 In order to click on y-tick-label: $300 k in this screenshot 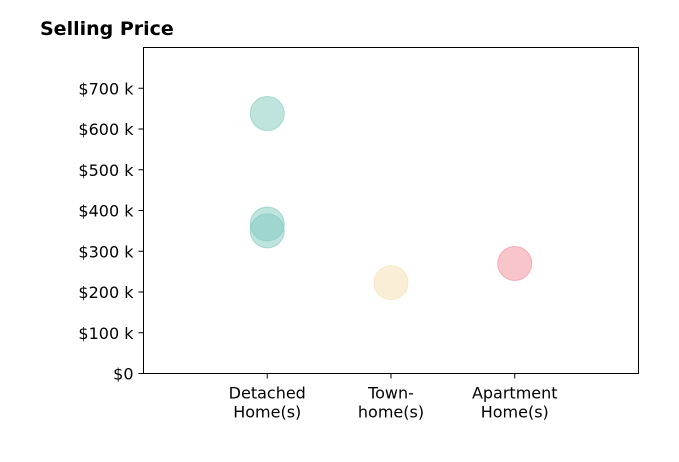, I will do `click(106, 251)`.